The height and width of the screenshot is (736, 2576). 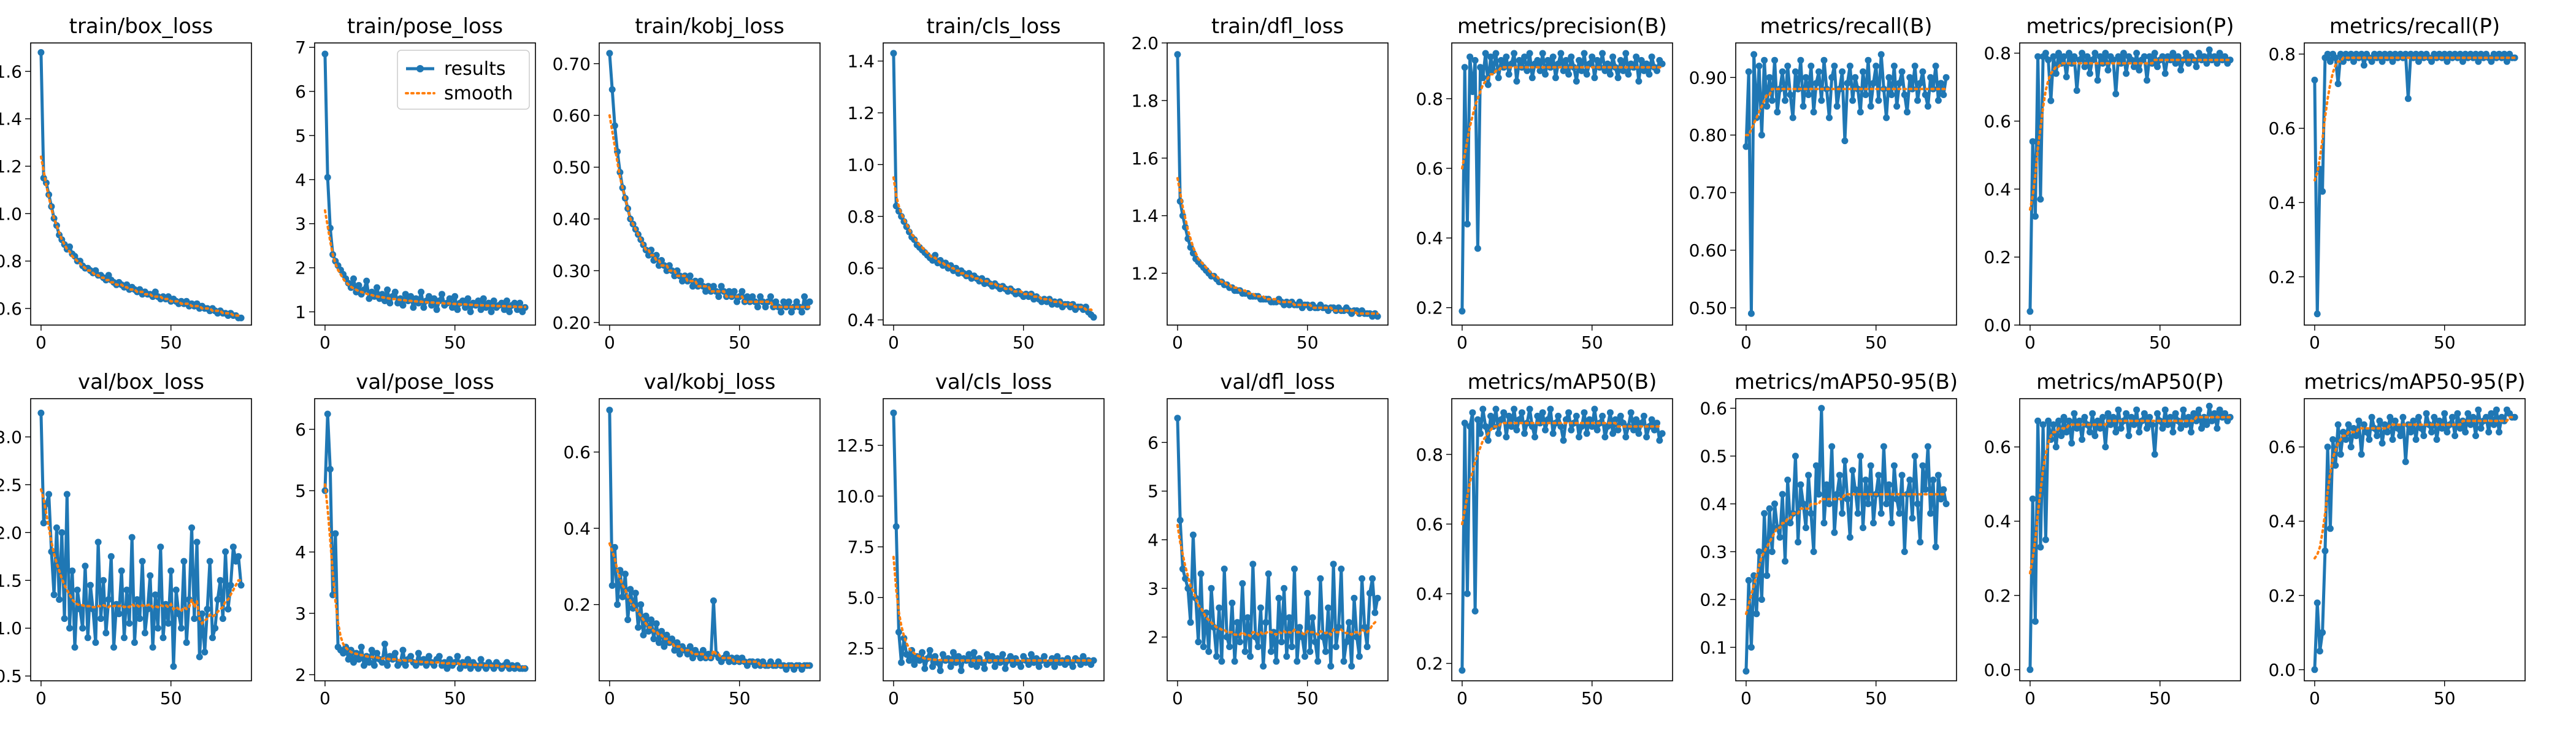 I want to click on plot-frame, so click(x=425, y=539).